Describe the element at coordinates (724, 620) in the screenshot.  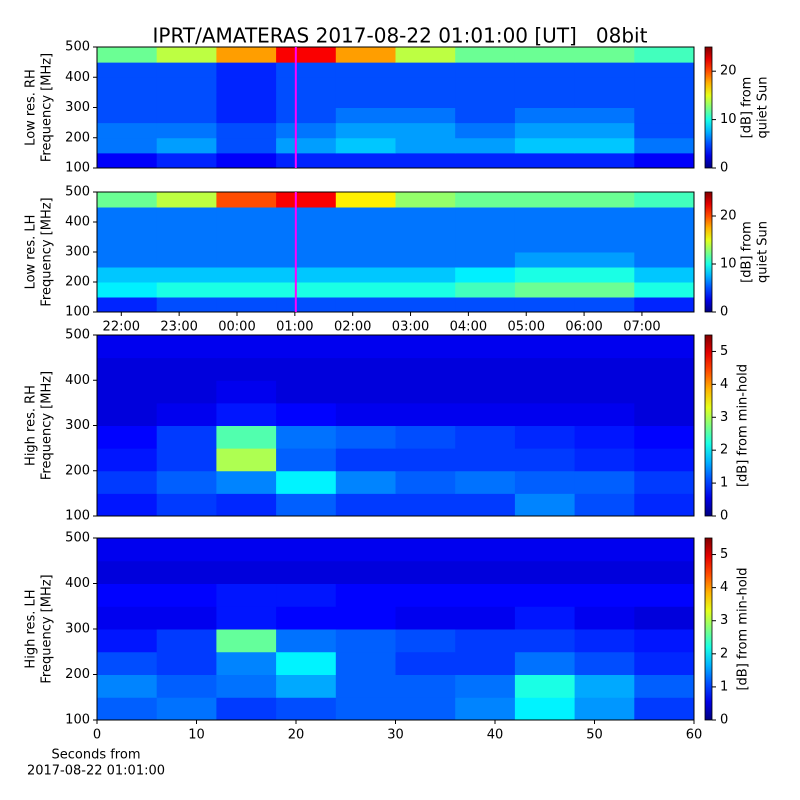
I see `colorbar-tick-label: 3` at that location.